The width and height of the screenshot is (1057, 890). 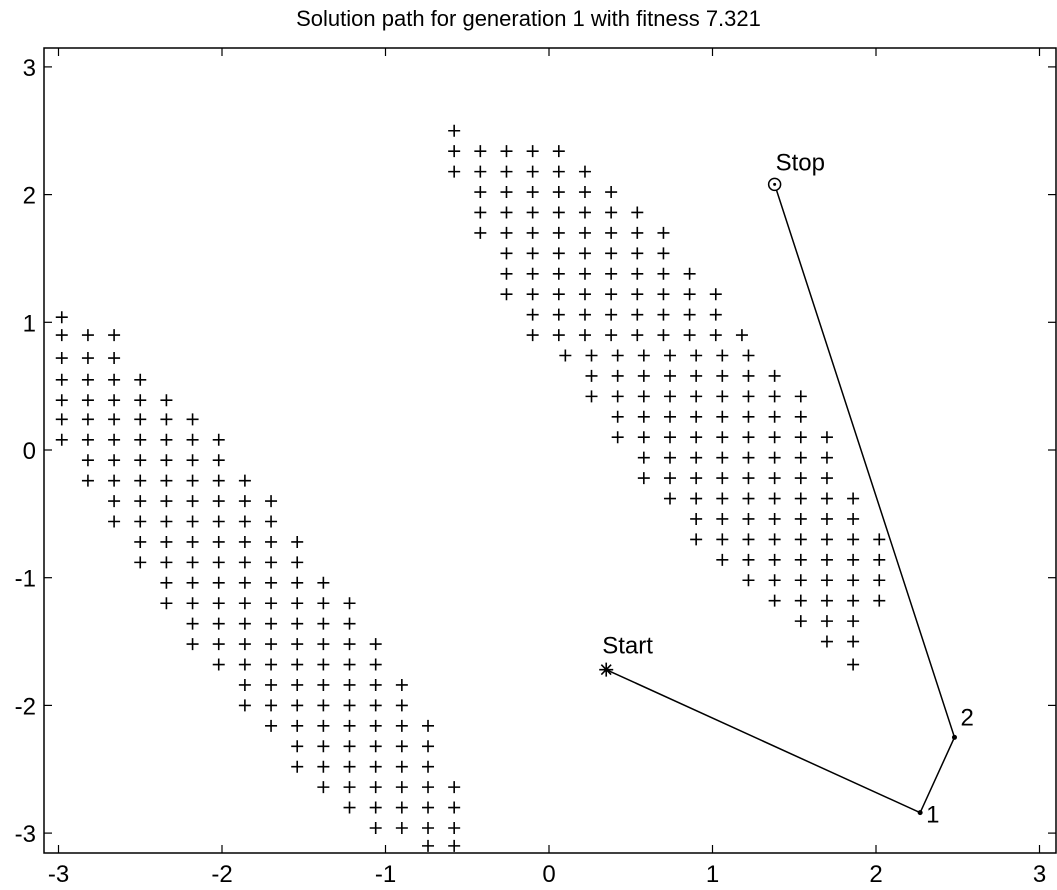 What do you see at coordinates (25, 834) in the screenshot?
I see `y-tick-label: -3` at bounding box center [25, 834].